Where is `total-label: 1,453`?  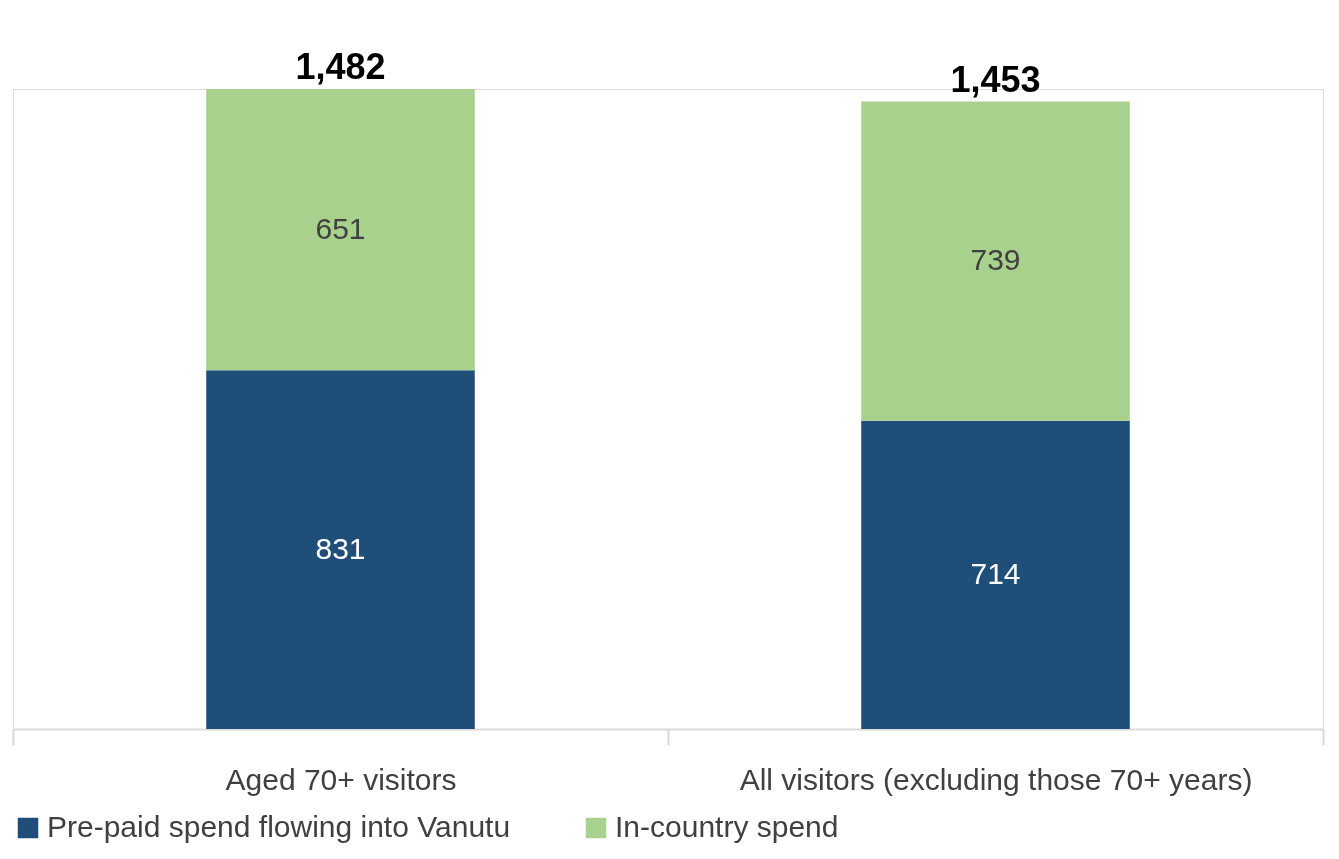 total-label: 1,453 is located at coordinates (995, 79).